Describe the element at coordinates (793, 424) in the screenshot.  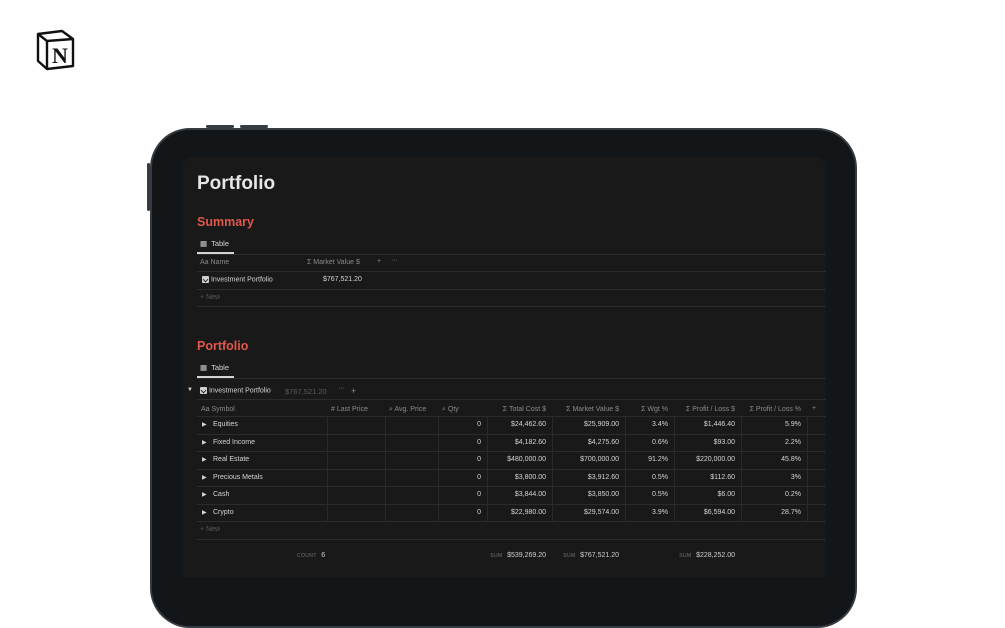
I see `pl-pct-cell: 5.9%` at that location.